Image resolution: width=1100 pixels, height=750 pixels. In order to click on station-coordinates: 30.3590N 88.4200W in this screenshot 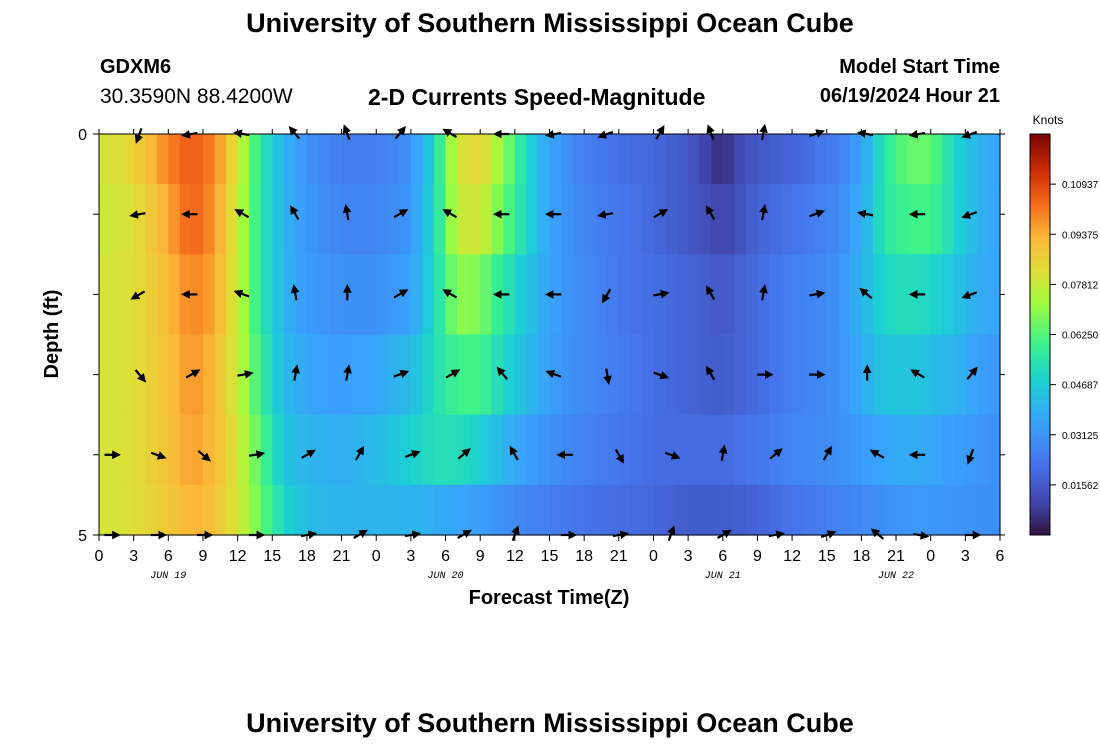, I will do `click(196, 96)`.